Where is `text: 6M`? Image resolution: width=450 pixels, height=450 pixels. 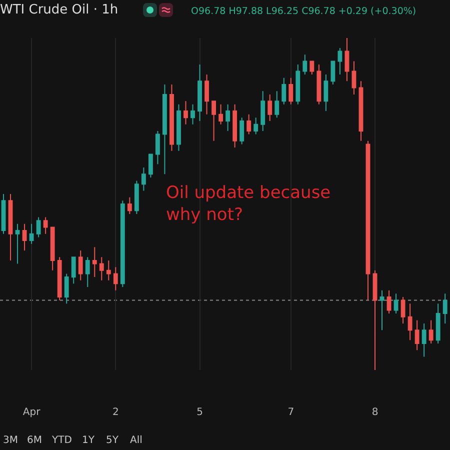 text: 6M is located at coordinates (34, 440).